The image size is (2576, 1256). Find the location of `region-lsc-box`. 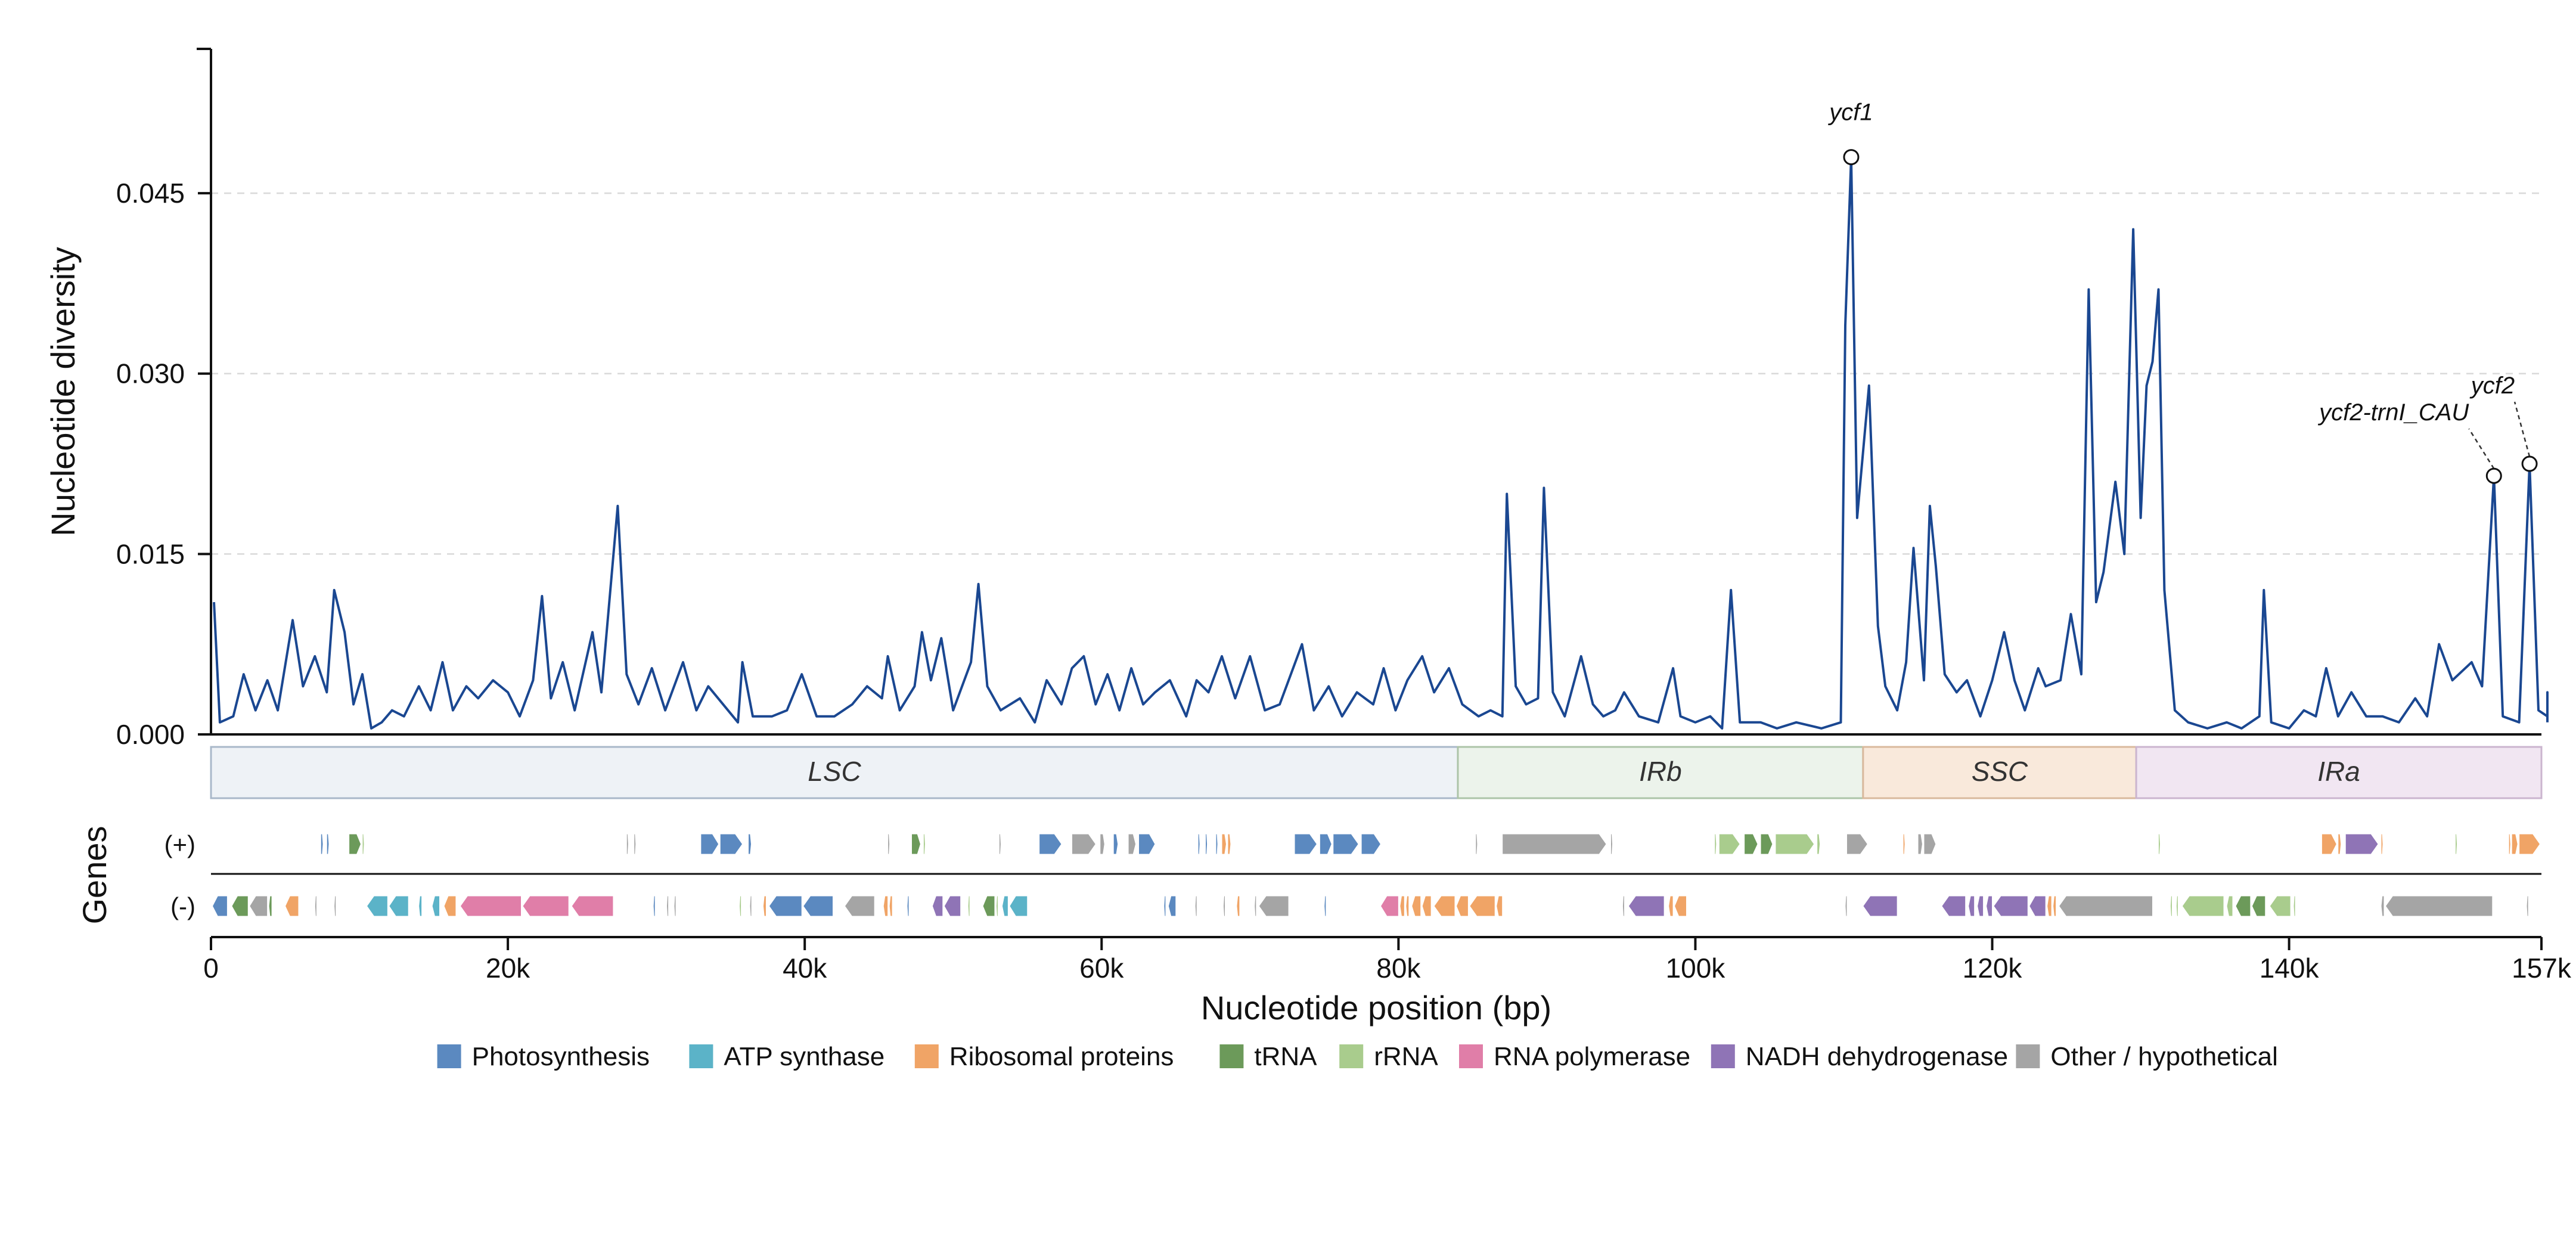

region-lsc-box is located at coordinates (835, 772).